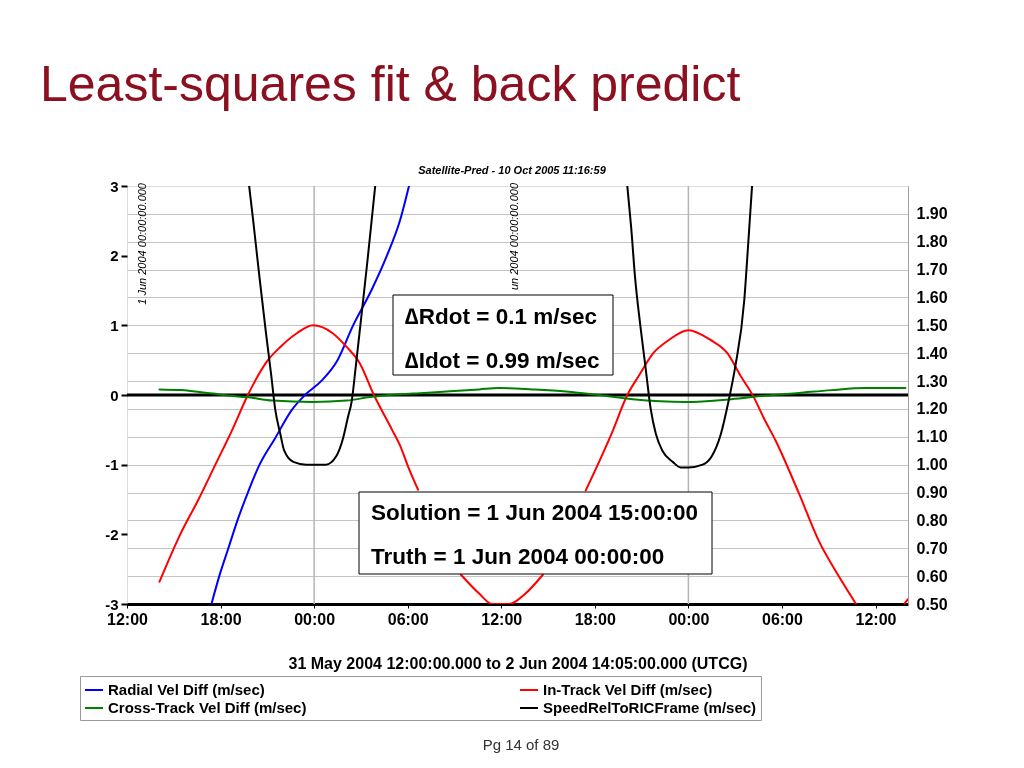 The image size is (1024, 768). What do you see at coordinates (932, 297) in the screenshot?
I see `y2-tick-label: 1.60` at bounding box center [932, 297].